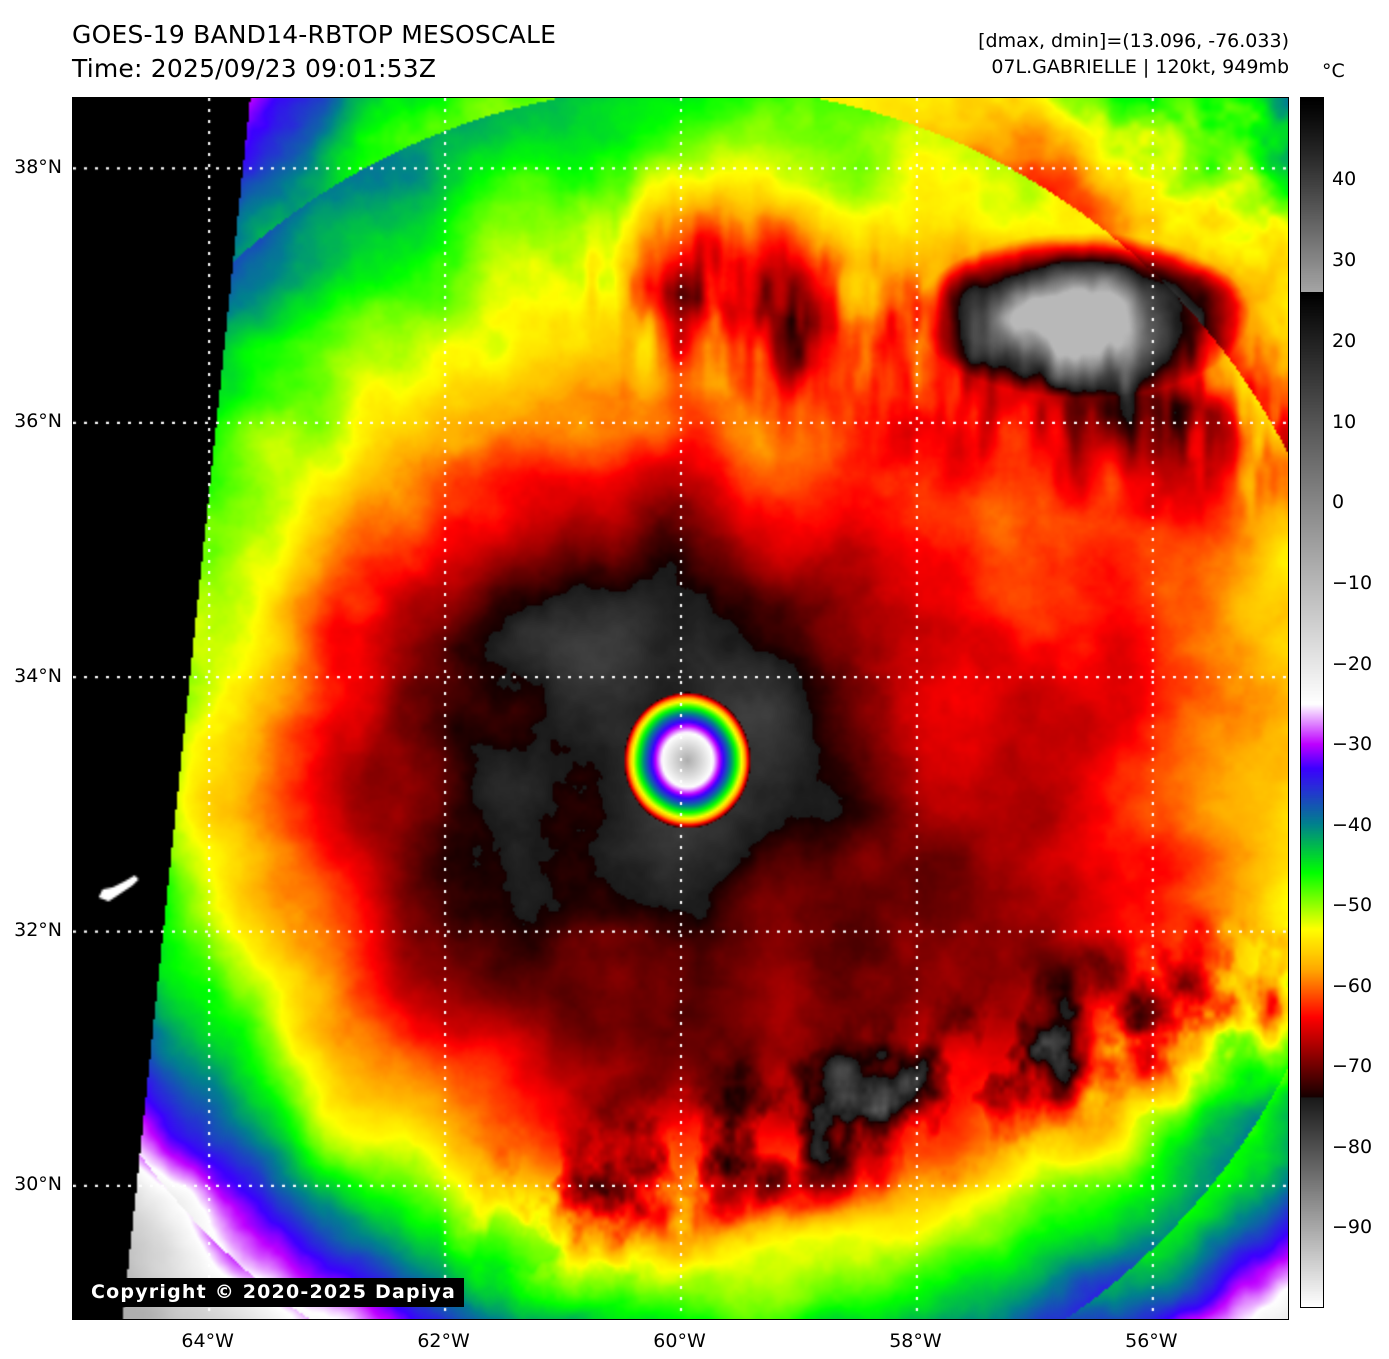  What do you see at coordinates (1352, 905) in the screenshot?
I see `colorbar-tick-label: −50` at bounding box center [1352, 905].